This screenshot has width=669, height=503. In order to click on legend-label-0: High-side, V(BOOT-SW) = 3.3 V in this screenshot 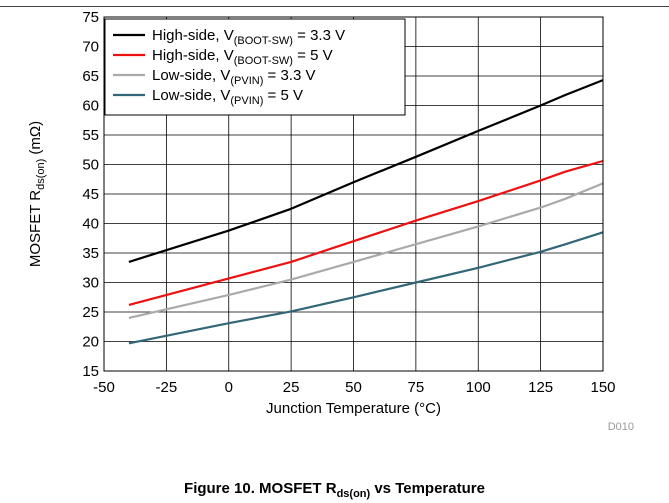, I will do `click(248, 37)`.